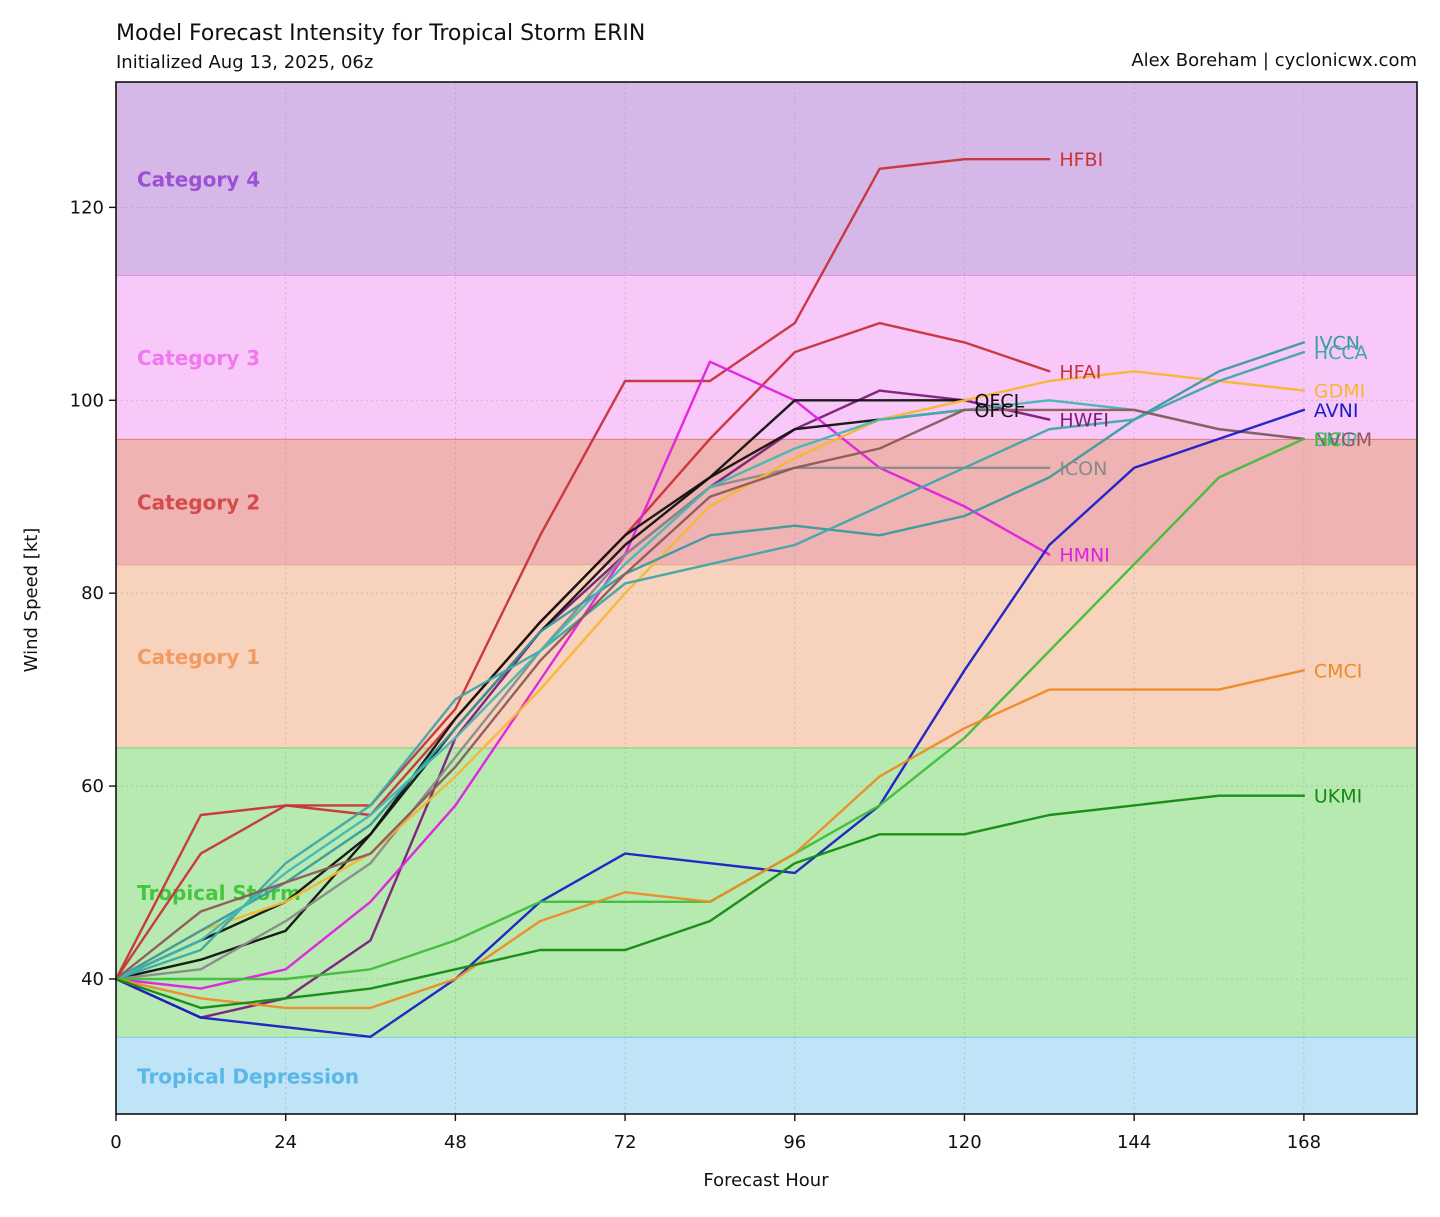  I want to click on x-tick-label-48: 48, so click(455, 1142).